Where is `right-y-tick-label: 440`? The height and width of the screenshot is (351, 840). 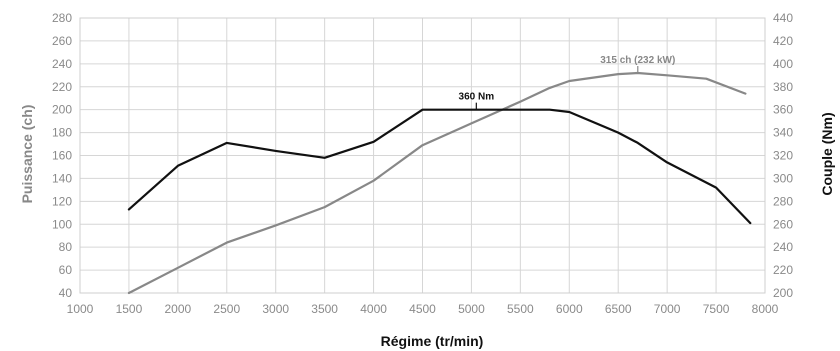 right-y-tick-label: 440 is located at coordinates (783, 18).